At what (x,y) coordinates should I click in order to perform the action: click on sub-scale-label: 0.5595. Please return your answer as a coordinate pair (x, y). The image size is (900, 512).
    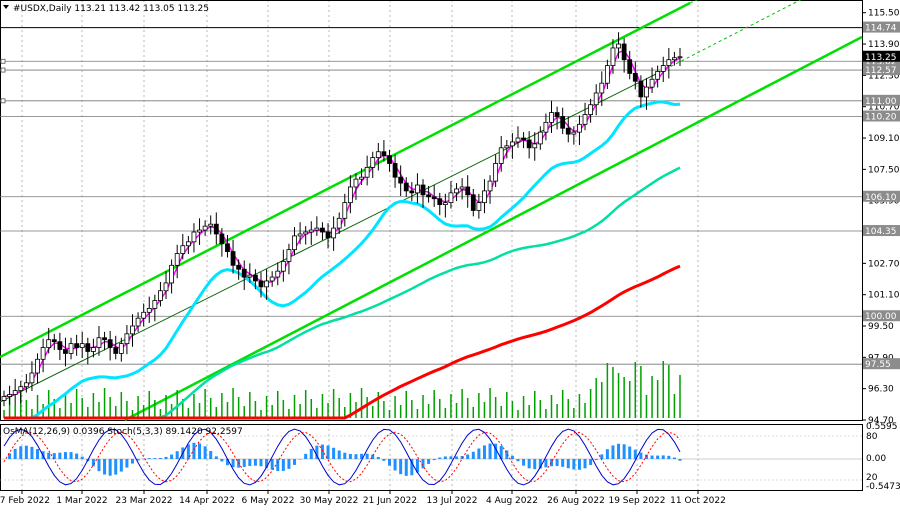
    Looking at the image, I should click on (882, 427).